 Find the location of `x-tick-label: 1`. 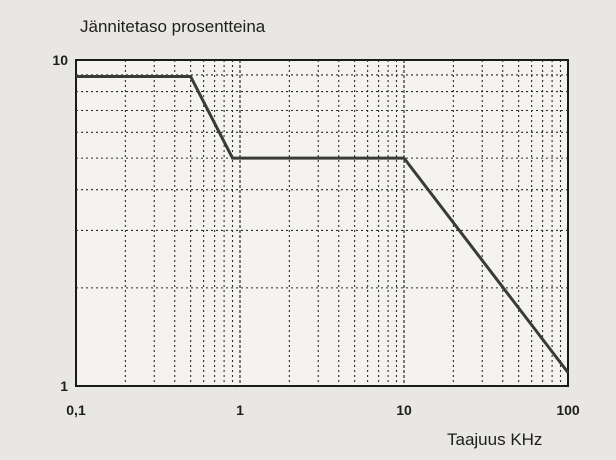

x-tick-label: 1 is located at coordinates (240, 410).